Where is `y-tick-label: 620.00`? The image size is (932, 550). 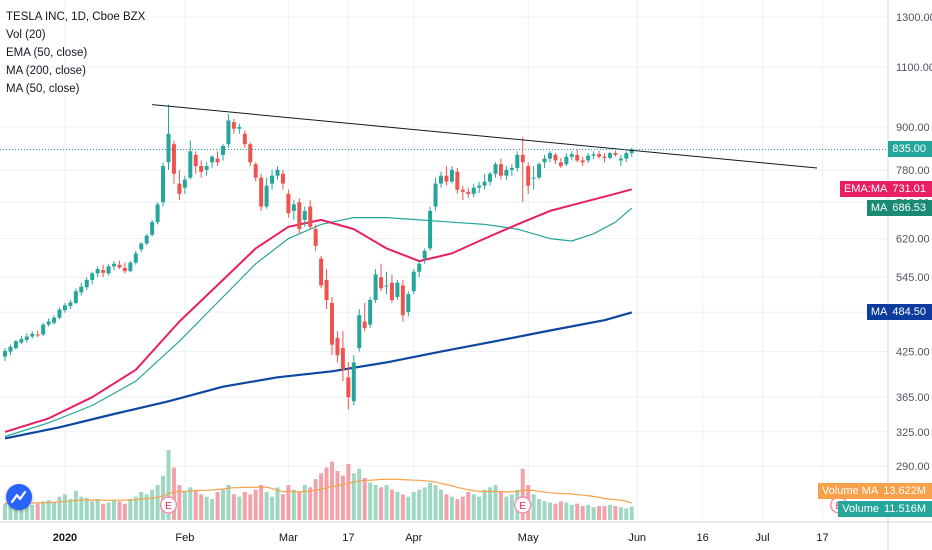
y-tick-label: 620.00 is located at coordinates (913, 240).